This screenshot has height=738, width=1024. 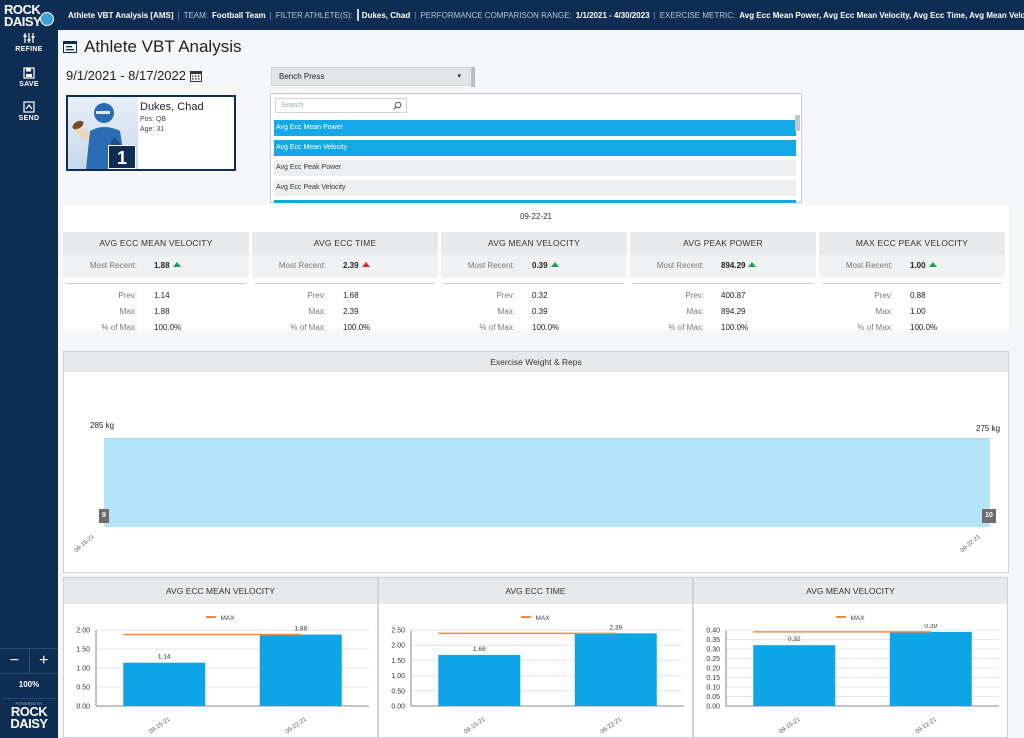 I want to click on athlete-mini-avatar, so click(x=357, y=15).